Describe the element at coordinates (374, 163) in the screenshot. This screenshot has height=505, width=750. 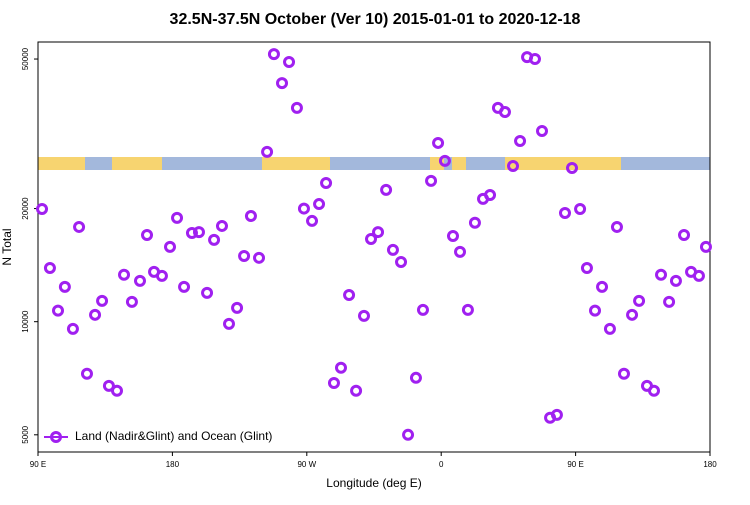
I see `land-mask` at that location.